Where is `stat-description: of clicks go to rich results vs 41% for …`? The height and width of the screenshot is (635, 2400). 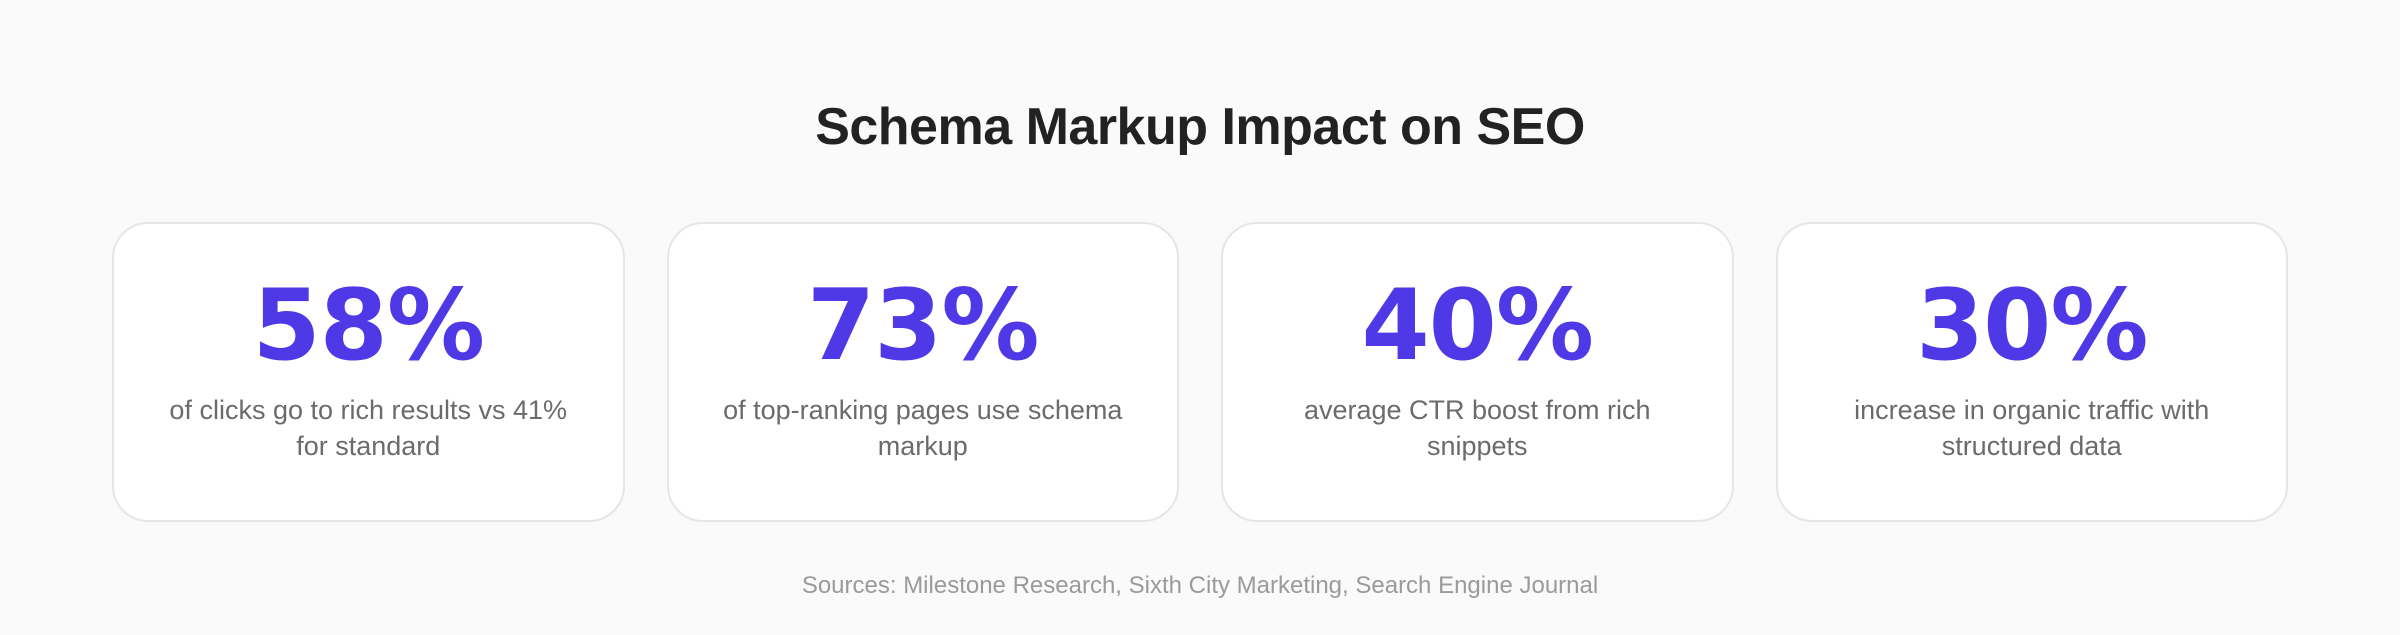
stat-description: of clicks go to rich results vs 41% for … is located at coordinates (368, 428).